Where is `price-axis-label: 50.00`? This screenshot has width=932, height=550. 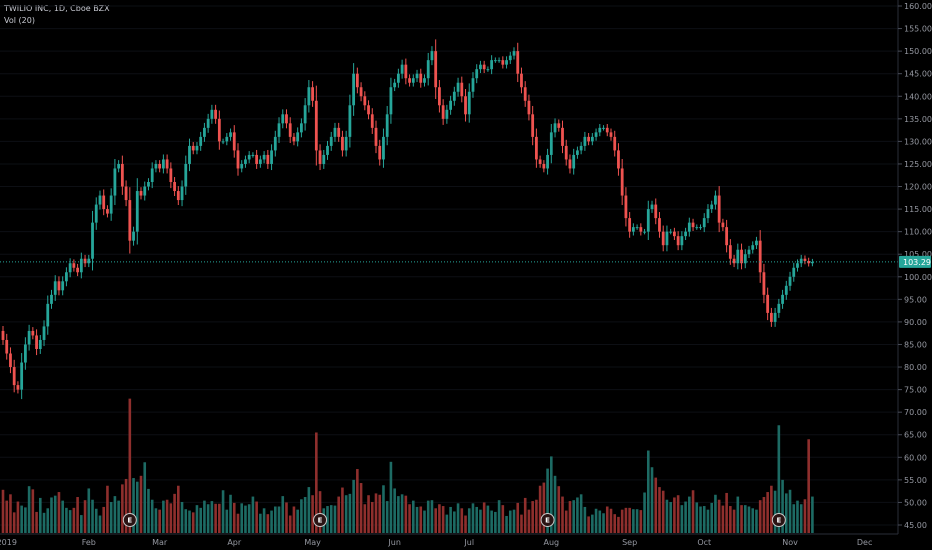
price-axis-label: 50.00 is located at coordinates (915, 502).